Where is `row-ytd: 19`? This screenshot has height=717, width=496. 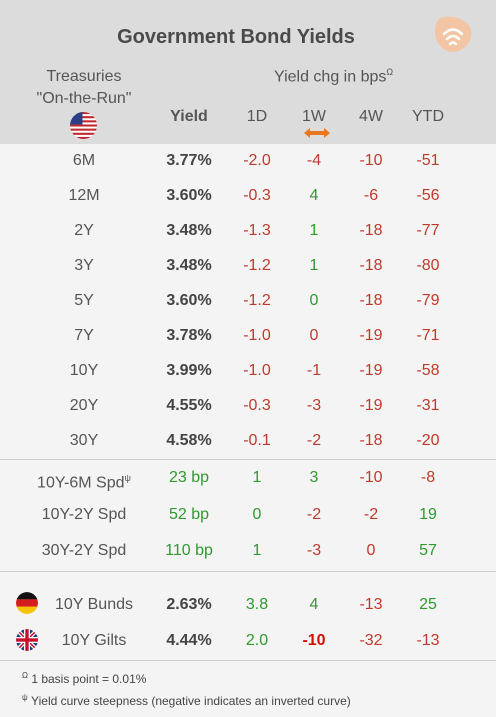
row-ytd: 19 is located at coordinates (428, 514).